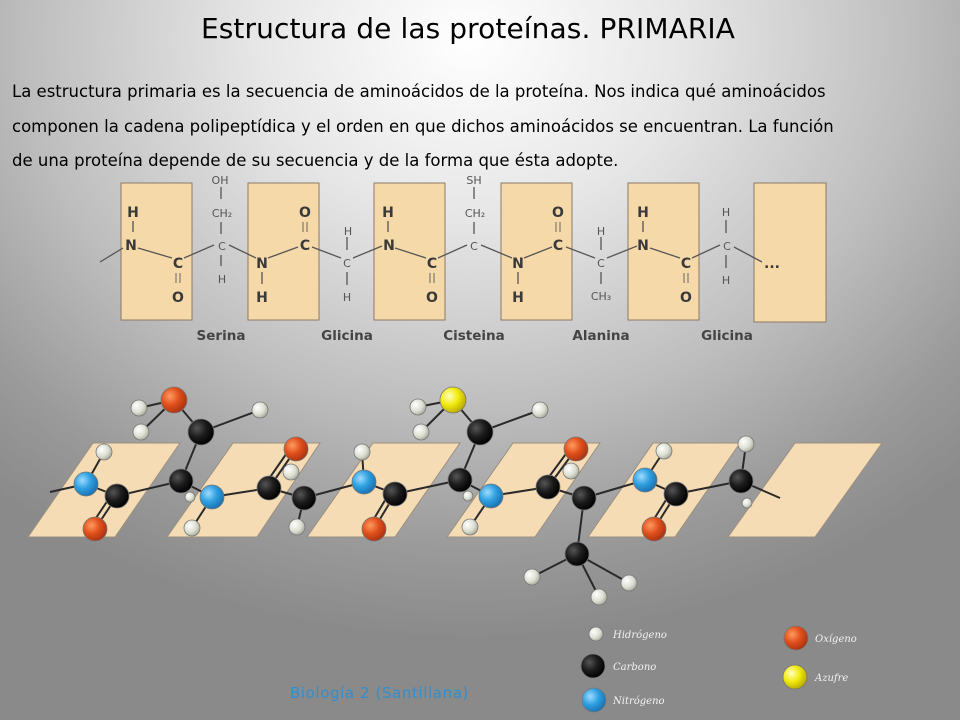 This screenshot has width=960, height=720. Describe the element at coordinates (379, 693) in the screenshot. I see `source-credit: Biología 2 (Santillana)` at that location.